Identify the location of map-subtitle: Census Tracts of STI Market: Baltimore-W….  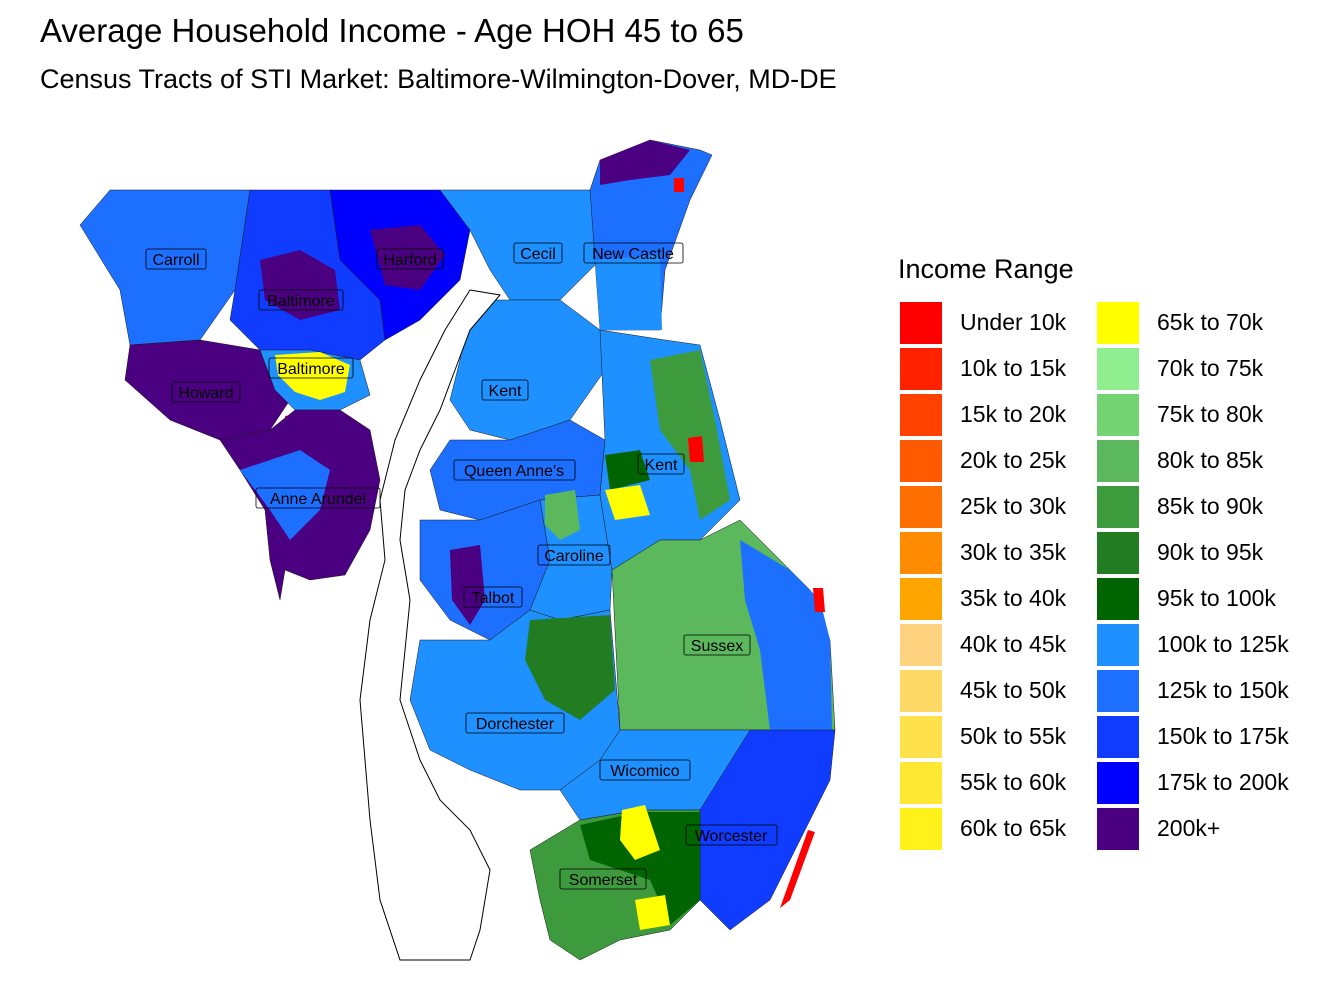
(438, 79).